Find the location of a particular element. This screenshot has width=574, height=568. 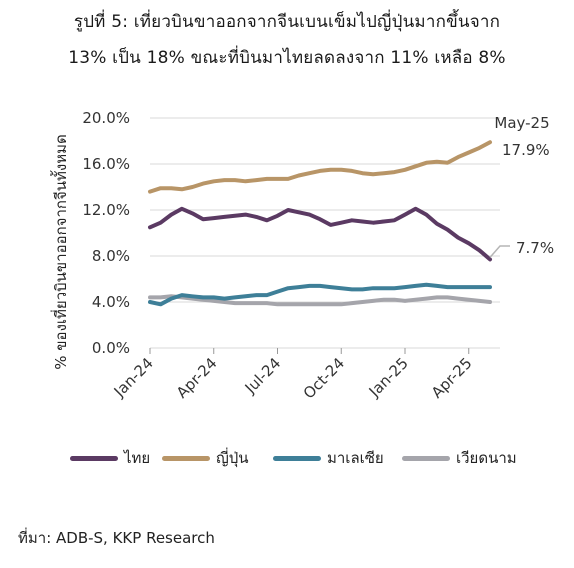

x-tick-label: Apr-24 is located at coordinates (197, 378).